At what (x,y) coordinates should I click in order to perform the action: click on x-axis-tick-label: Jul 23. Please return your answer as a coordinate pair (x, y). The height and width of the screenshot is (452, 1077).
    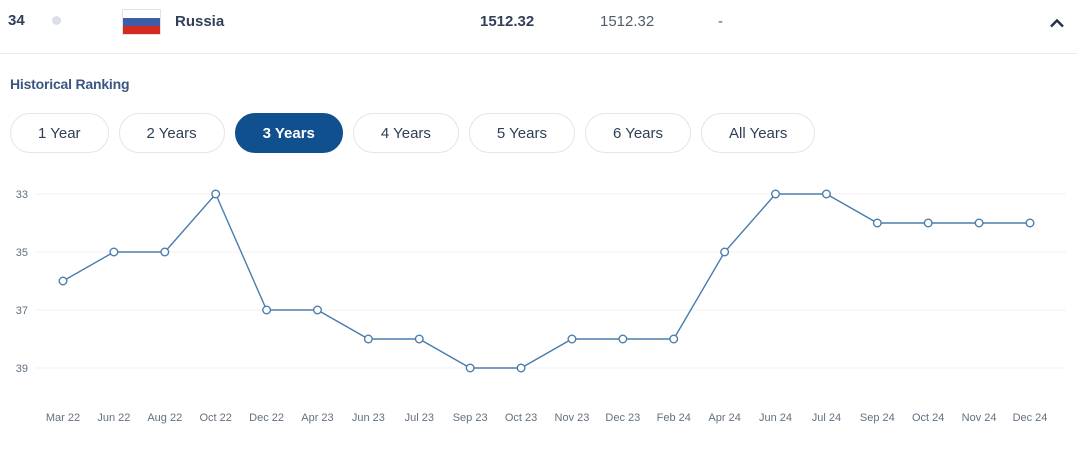
    Looking at the image, I should click on (419, 418).